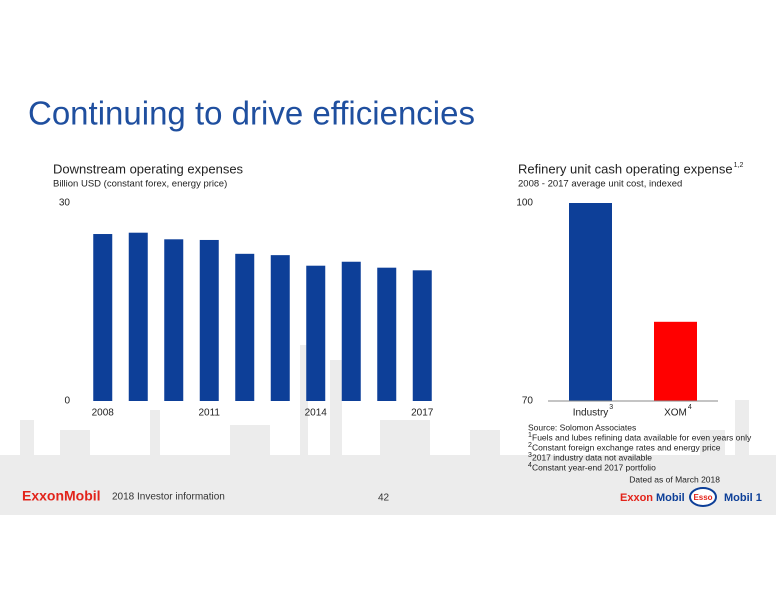 Image resolution: width=776 pixels, height=600 pixels. I want to click on y-tick-label: 70, so click(528, 401).